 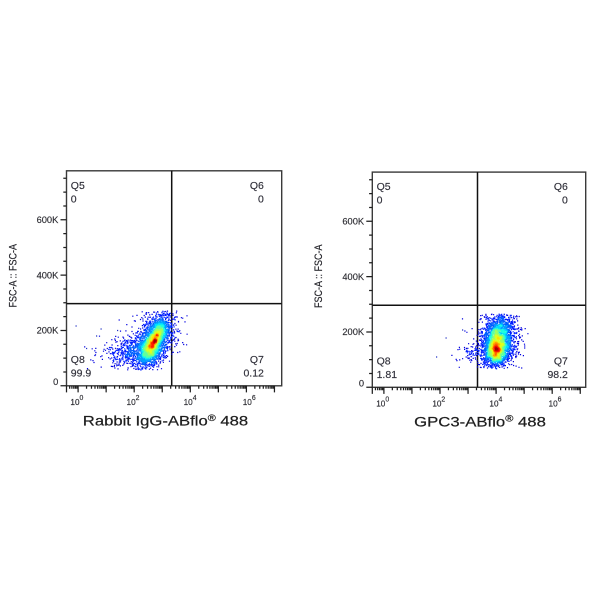 What do you see at coordinates (387, 375) in the screenshot?
I see `svg-text: 1.81` at bounding box center [387, 375].